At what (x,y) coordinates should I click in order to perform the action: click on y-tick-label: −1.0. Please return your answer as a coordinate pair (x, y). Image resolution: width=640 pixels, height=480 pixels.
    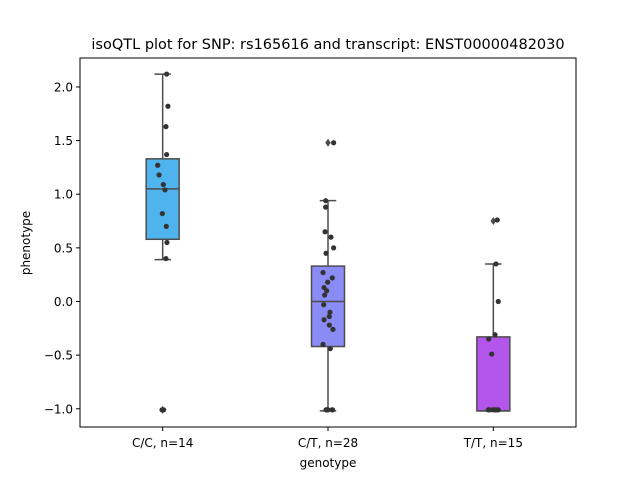
    Looking at the image, I should click on (58, 409).